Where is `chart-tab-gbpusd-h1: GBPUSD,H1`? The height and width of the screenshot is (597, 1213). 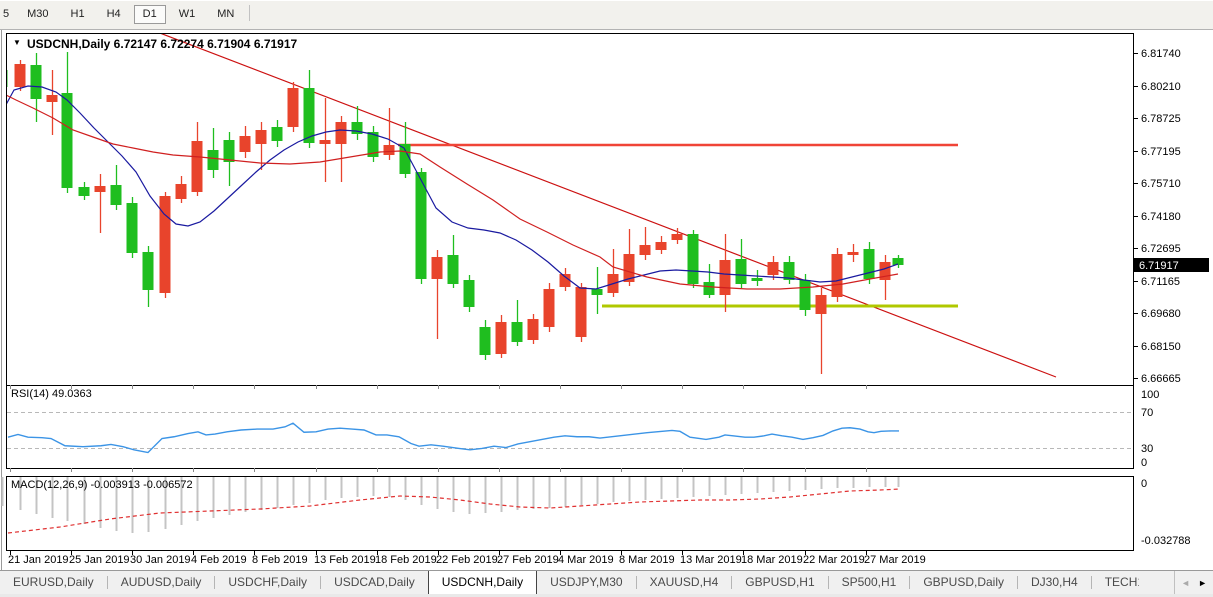 chart-tab-gbpusd-h1: GBPUSD,H1 is located at coordinates (780, 582).